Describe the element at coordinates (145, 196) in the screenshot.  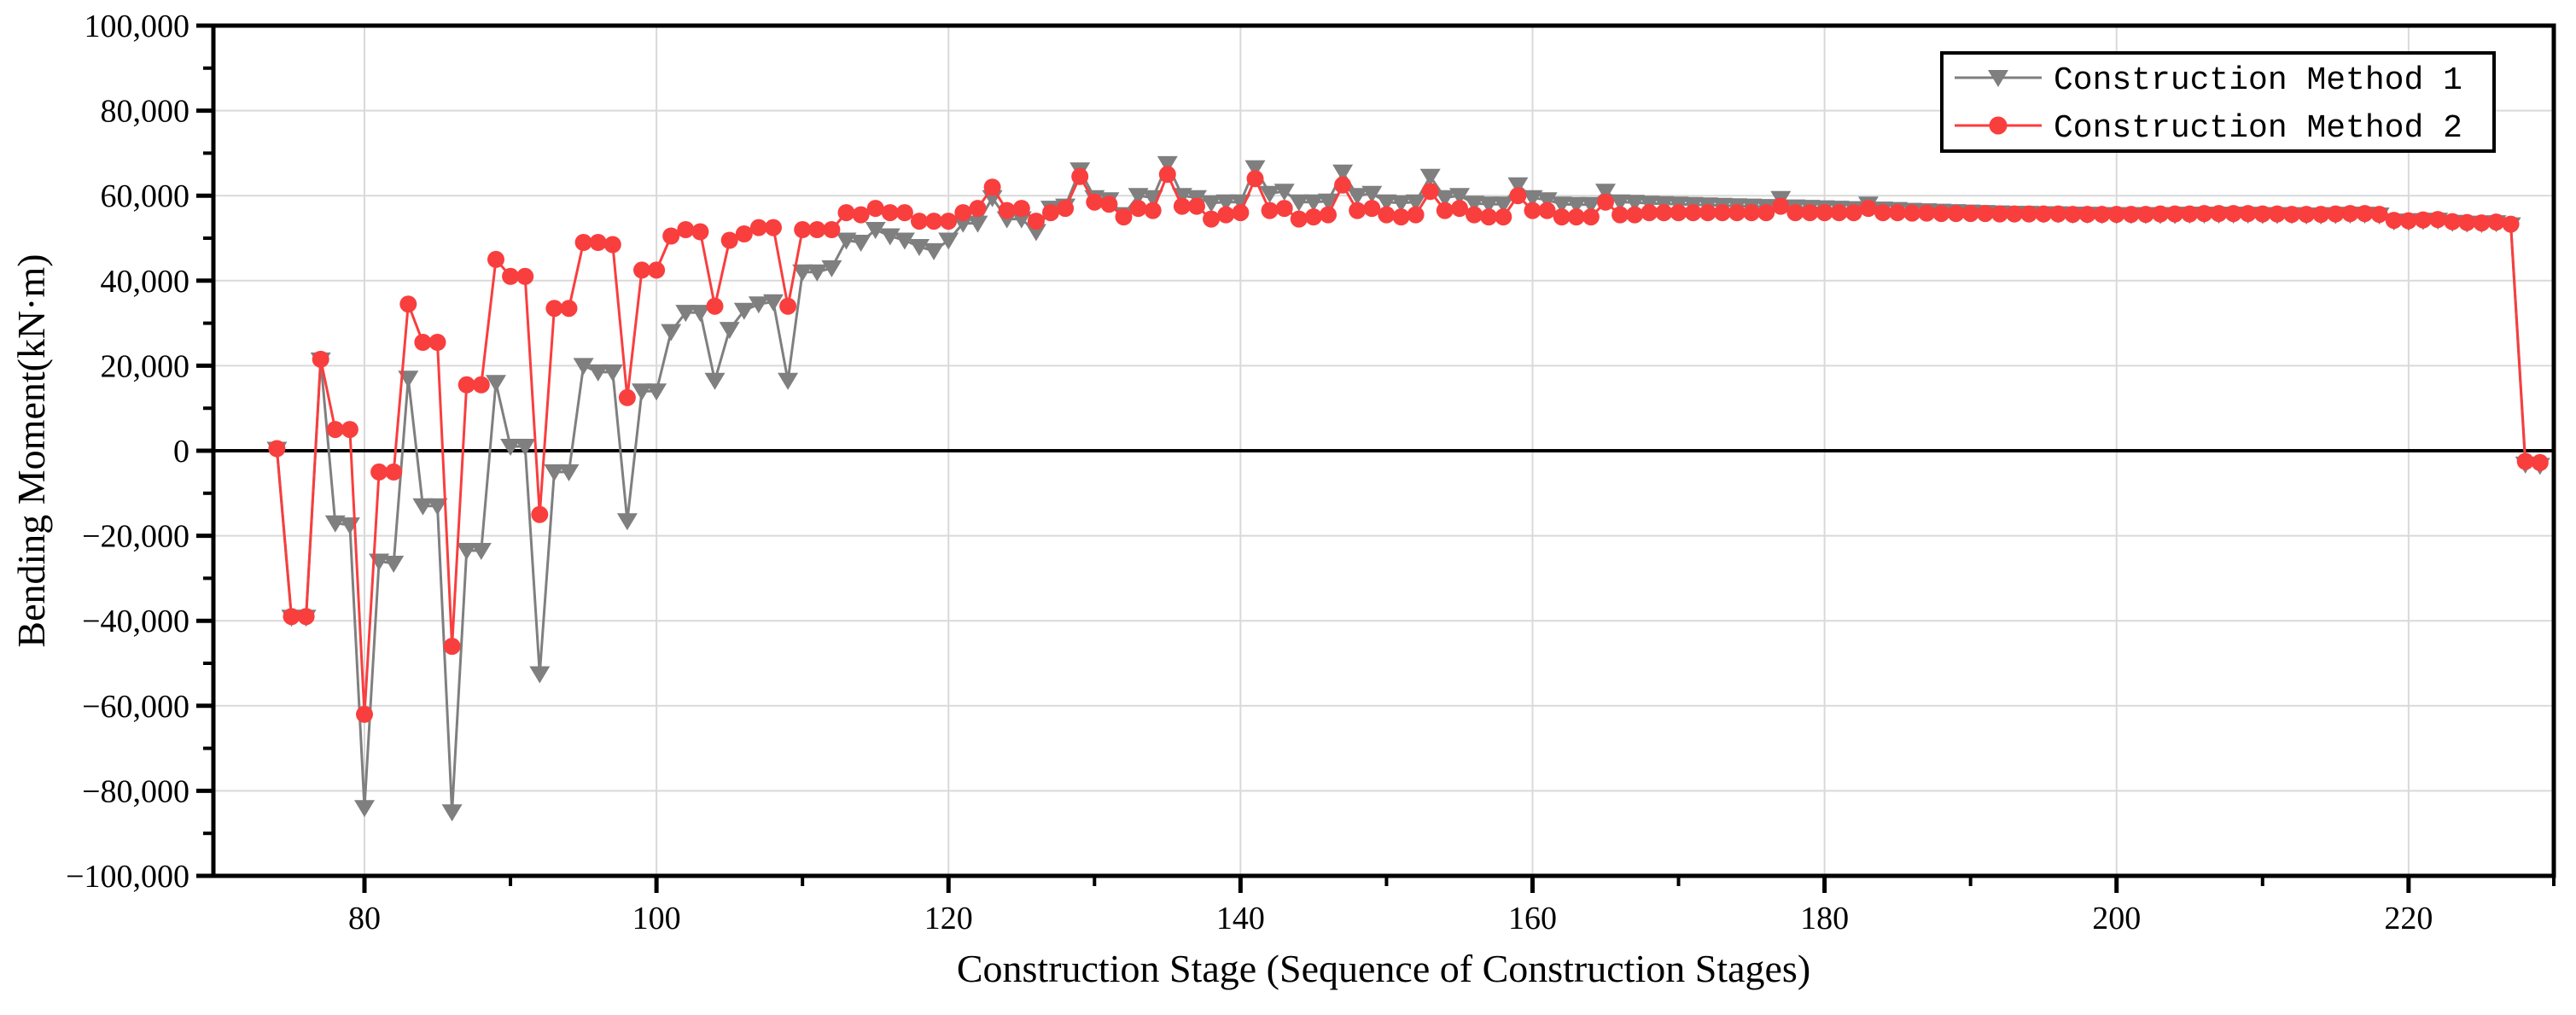
I see `y-tick-label: 60,000` at that location.